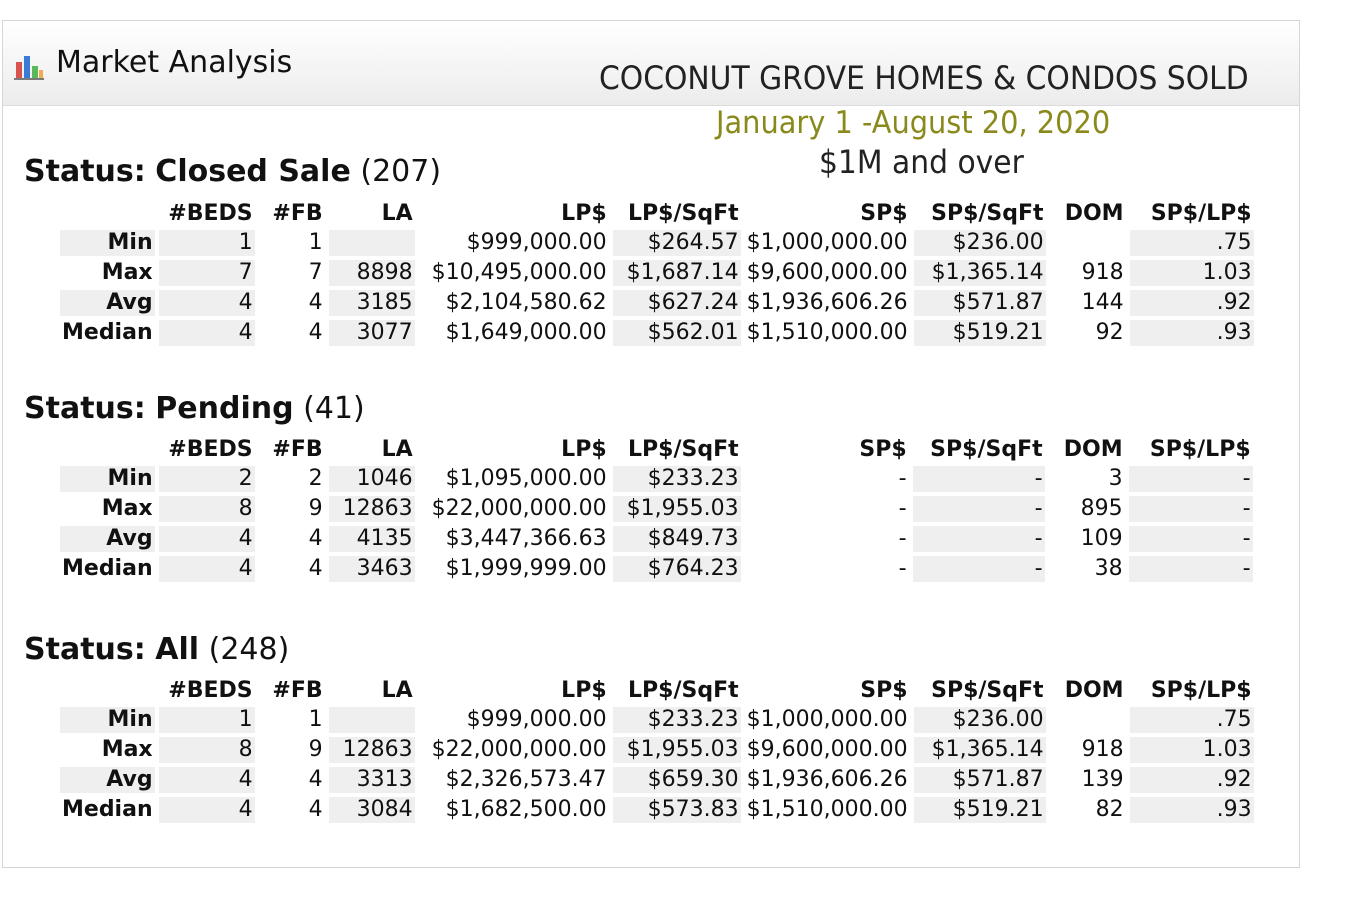  Describe the element at coordinates (979, 303) in the screenshot. I see `table-cell: $571.87` at that location.